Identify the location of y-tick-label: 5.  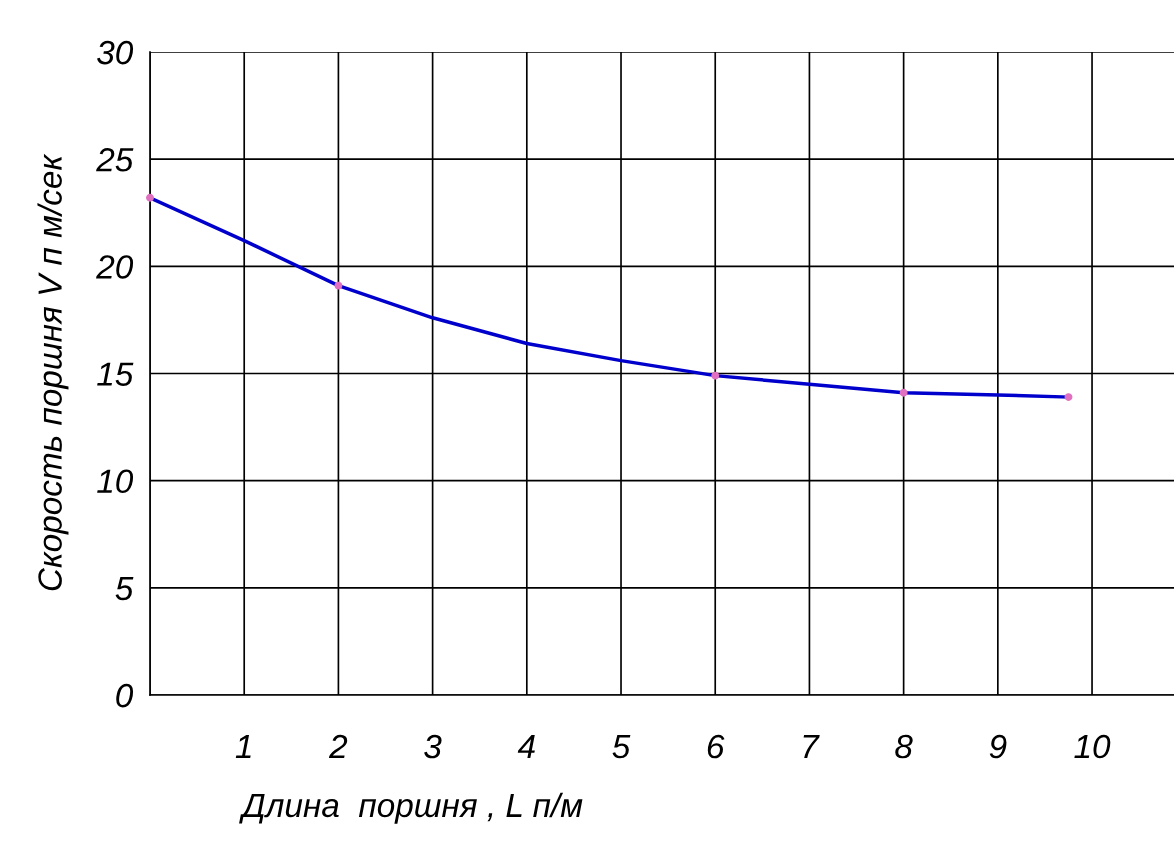
(124, 588).